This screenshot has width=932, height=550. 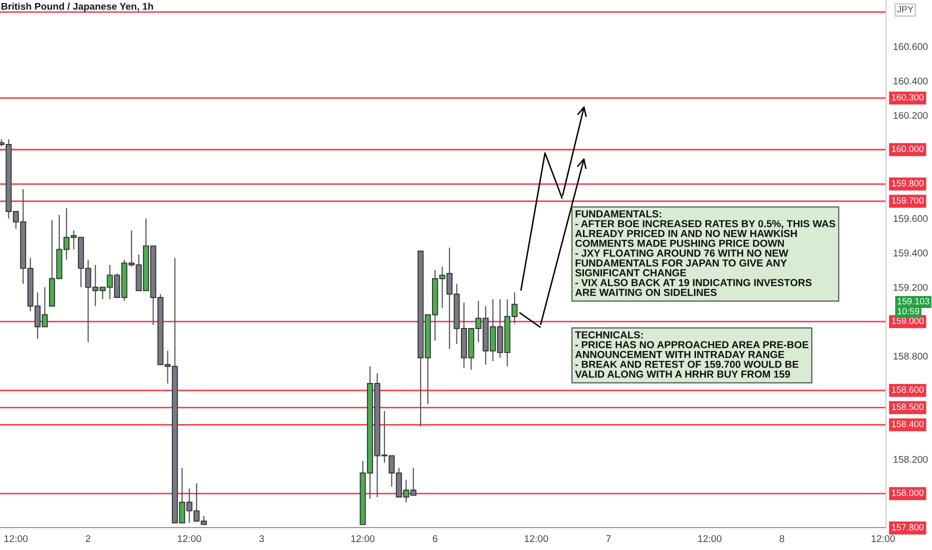 I want to click on ref-line-label: 159.800, so click(x=908, y=183).